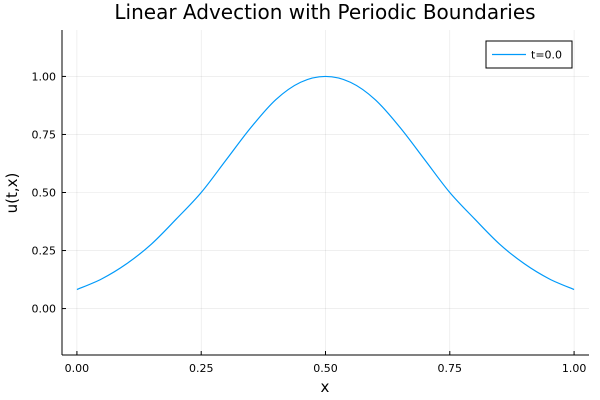  What do you see at coordinates (12, 193) in the screenshot?
I see `y-axis-label: u(t,x)` at bounding box center [12, 193].